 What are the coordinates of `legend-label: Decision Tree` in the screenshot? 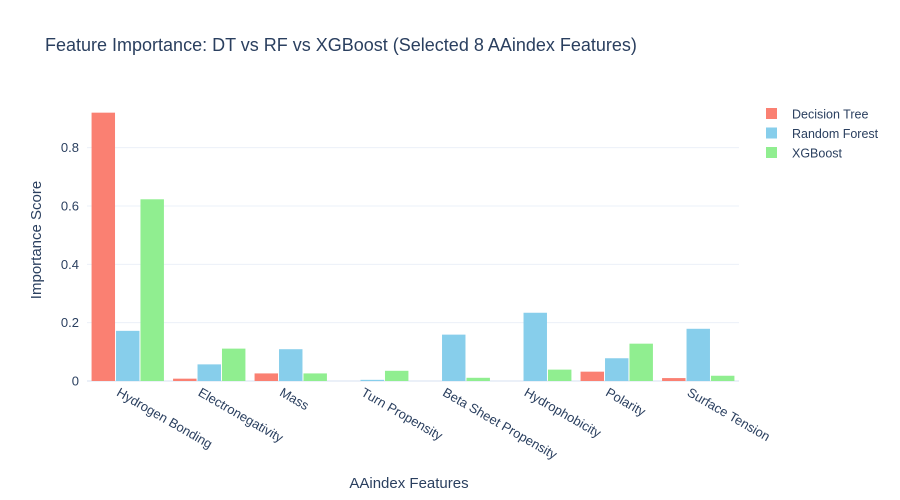 It's located at (830, 115).